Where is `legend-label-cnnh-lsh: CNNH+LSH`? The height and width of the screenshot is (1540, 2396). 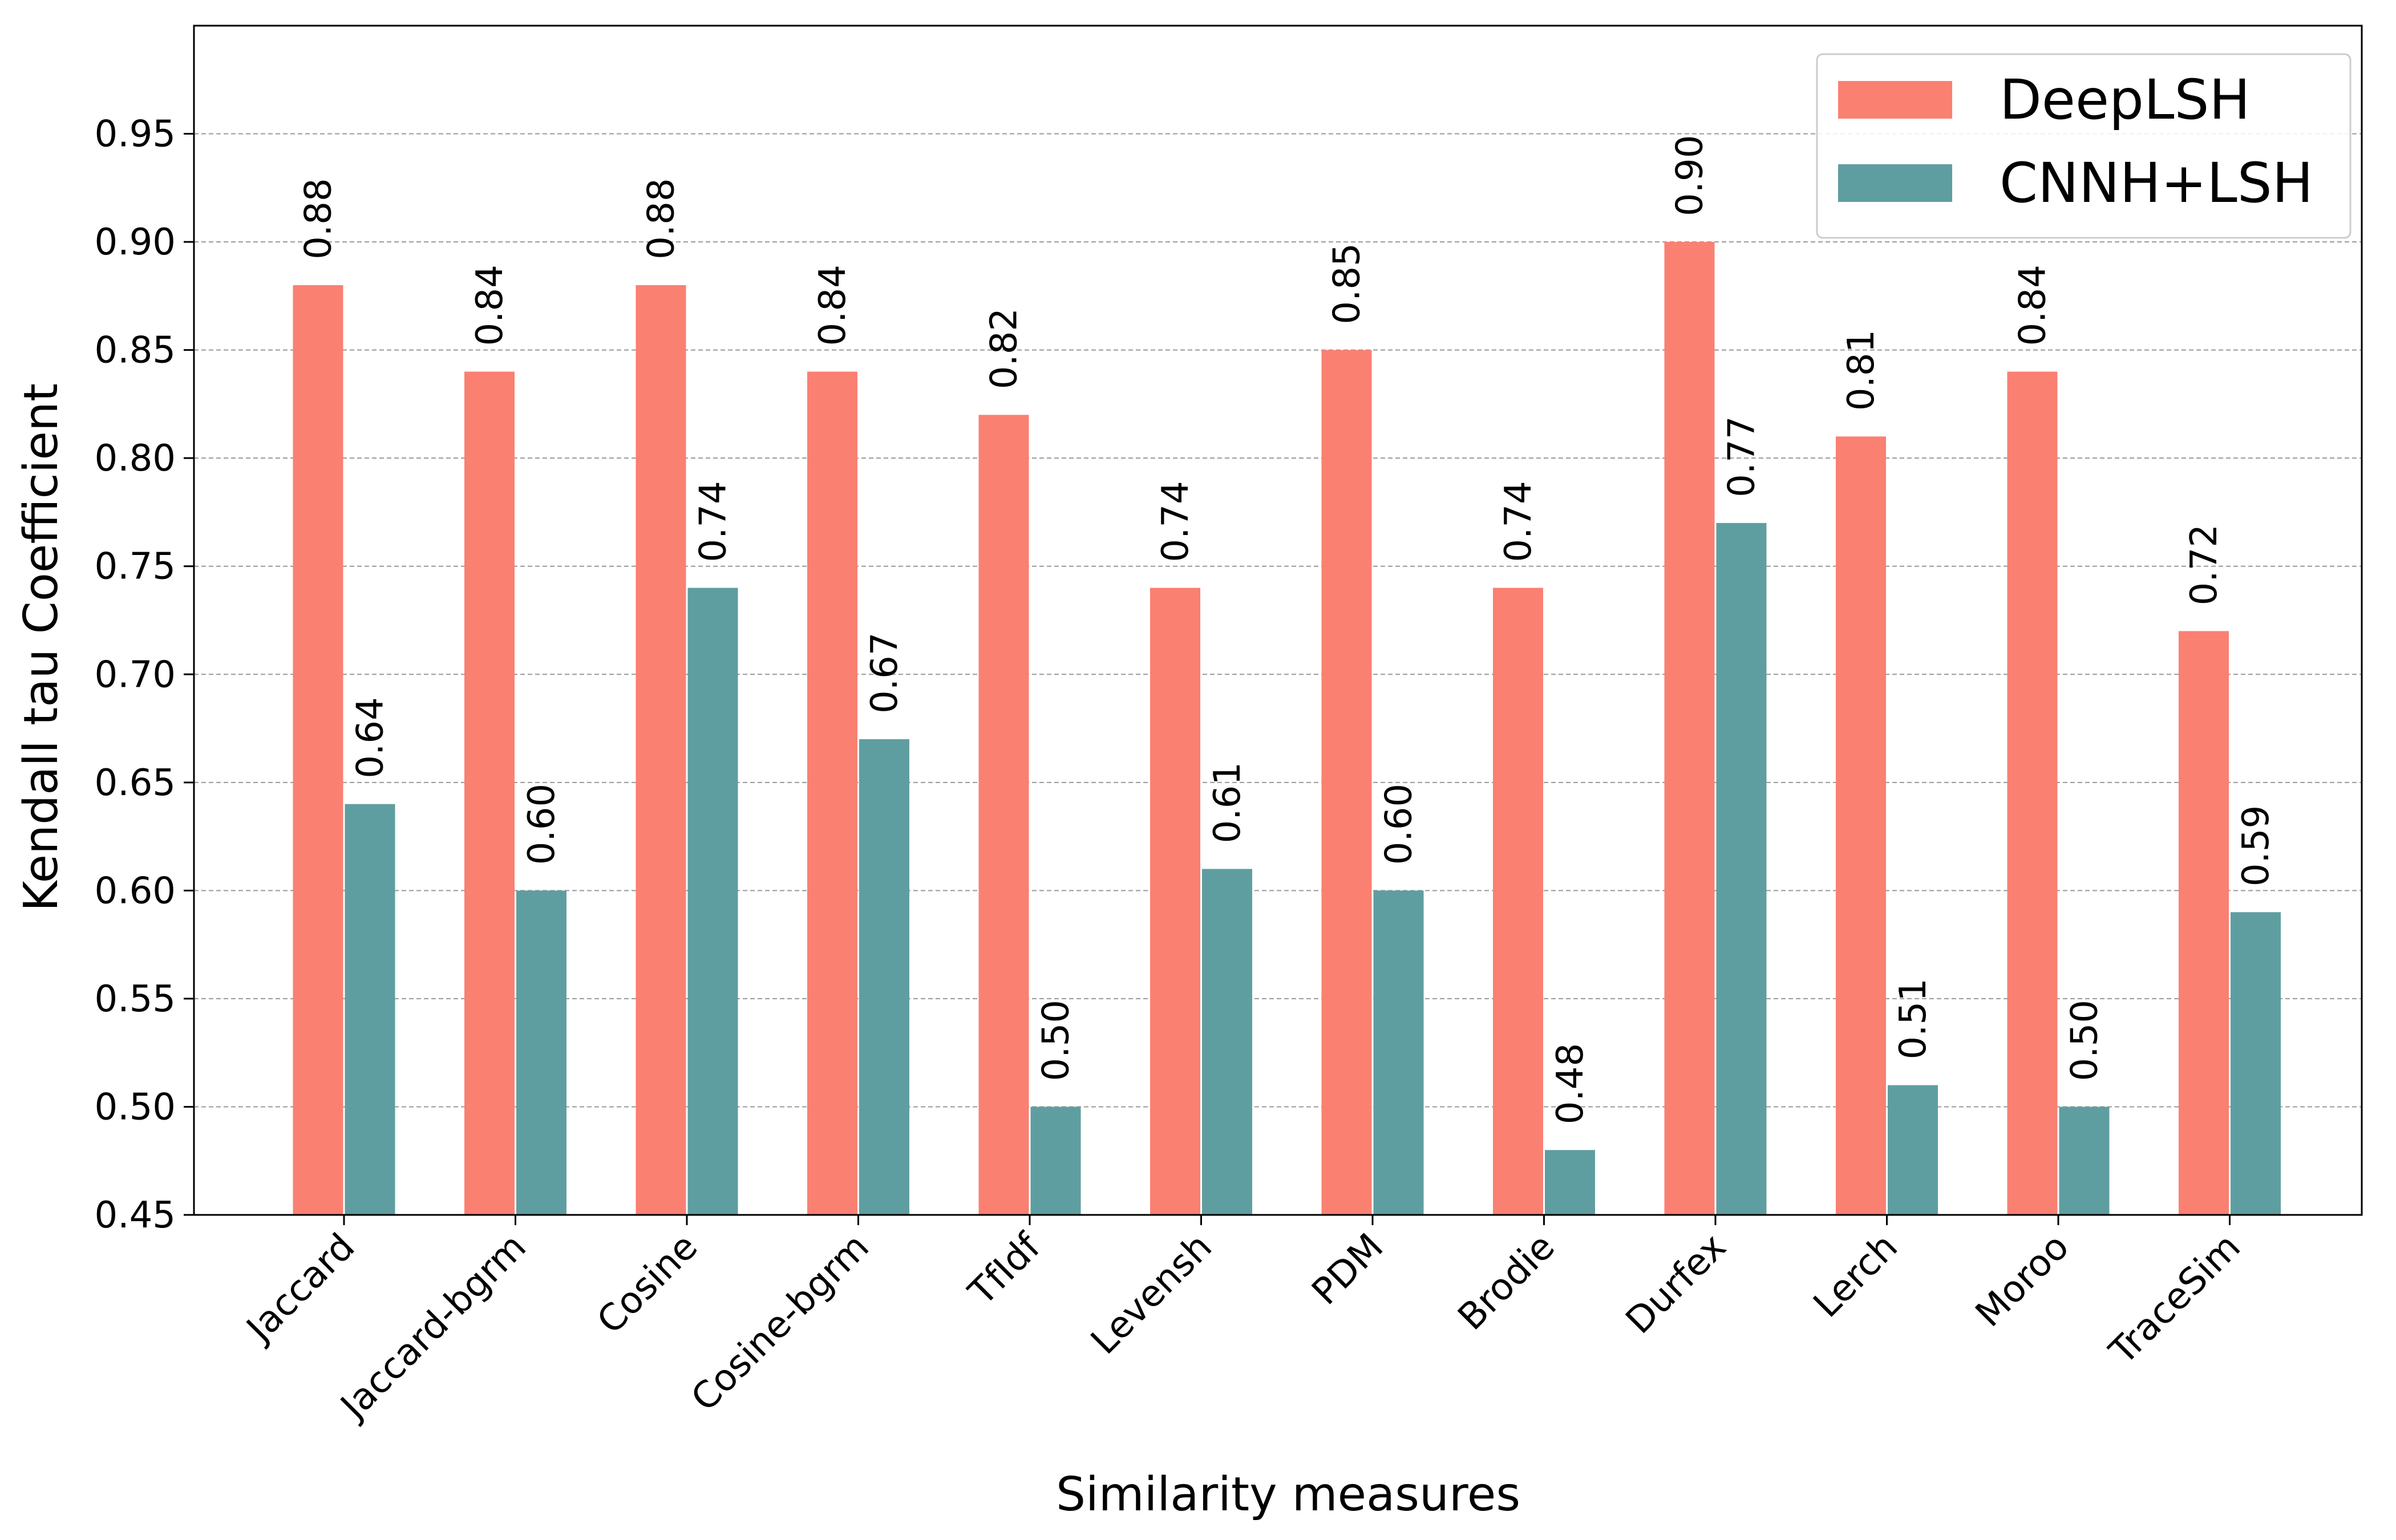
legend-label-cnnh-lsh: CNNH+LSH is located at coordinates (2156, 183).